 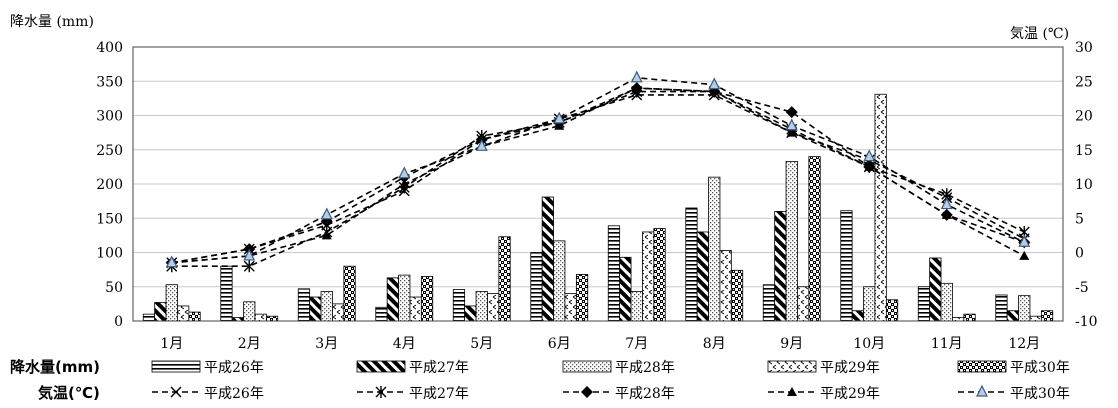 What do you see at coordinates (118, 322) in the screenshot?
I see `left-tick-label: 0` at bounding box center [118, 322].